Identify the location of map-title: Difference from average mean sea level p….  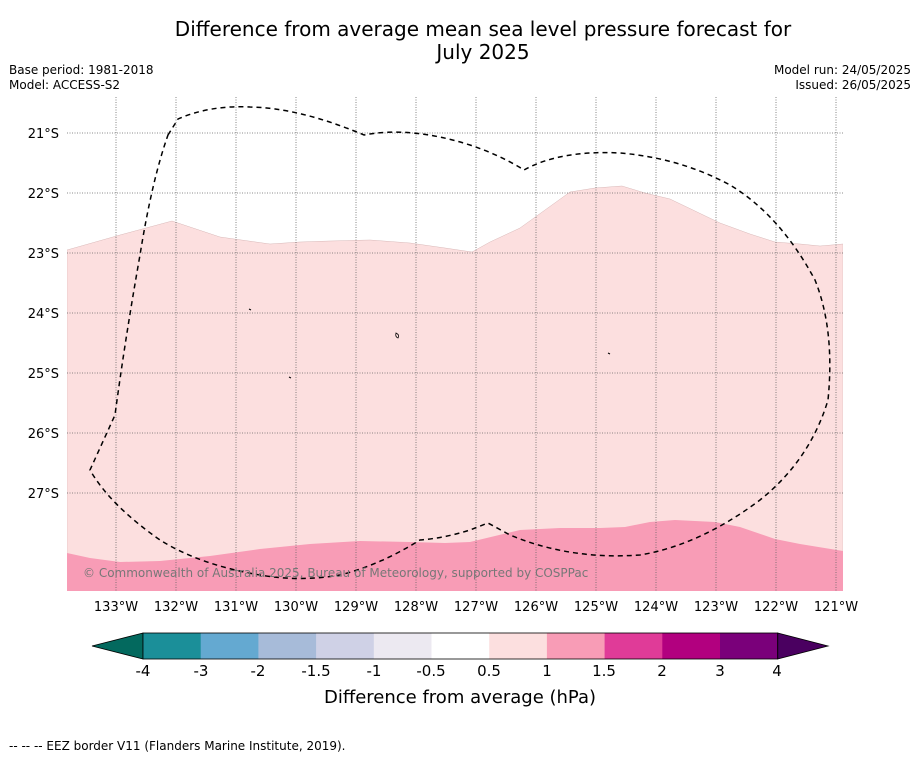
(483, 40).